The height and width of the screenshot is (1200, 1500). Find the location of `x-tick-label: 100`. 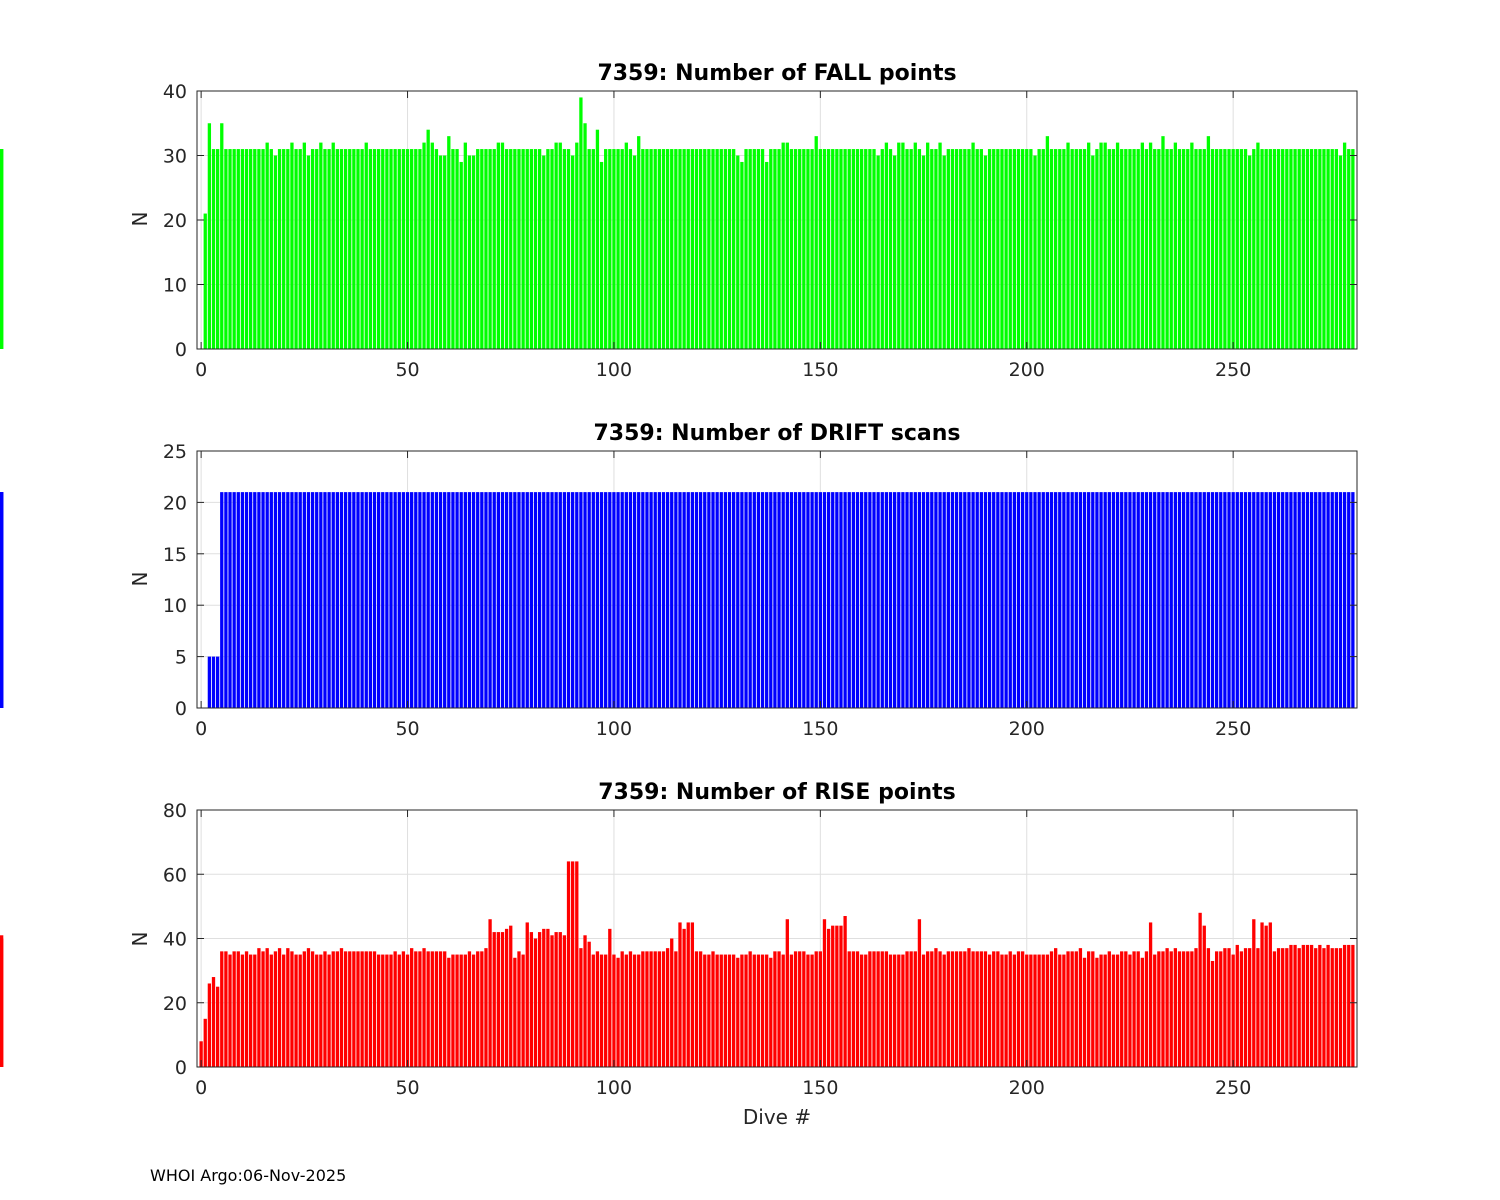

x-tick-label: 100 is located at coordinates (614, 370).